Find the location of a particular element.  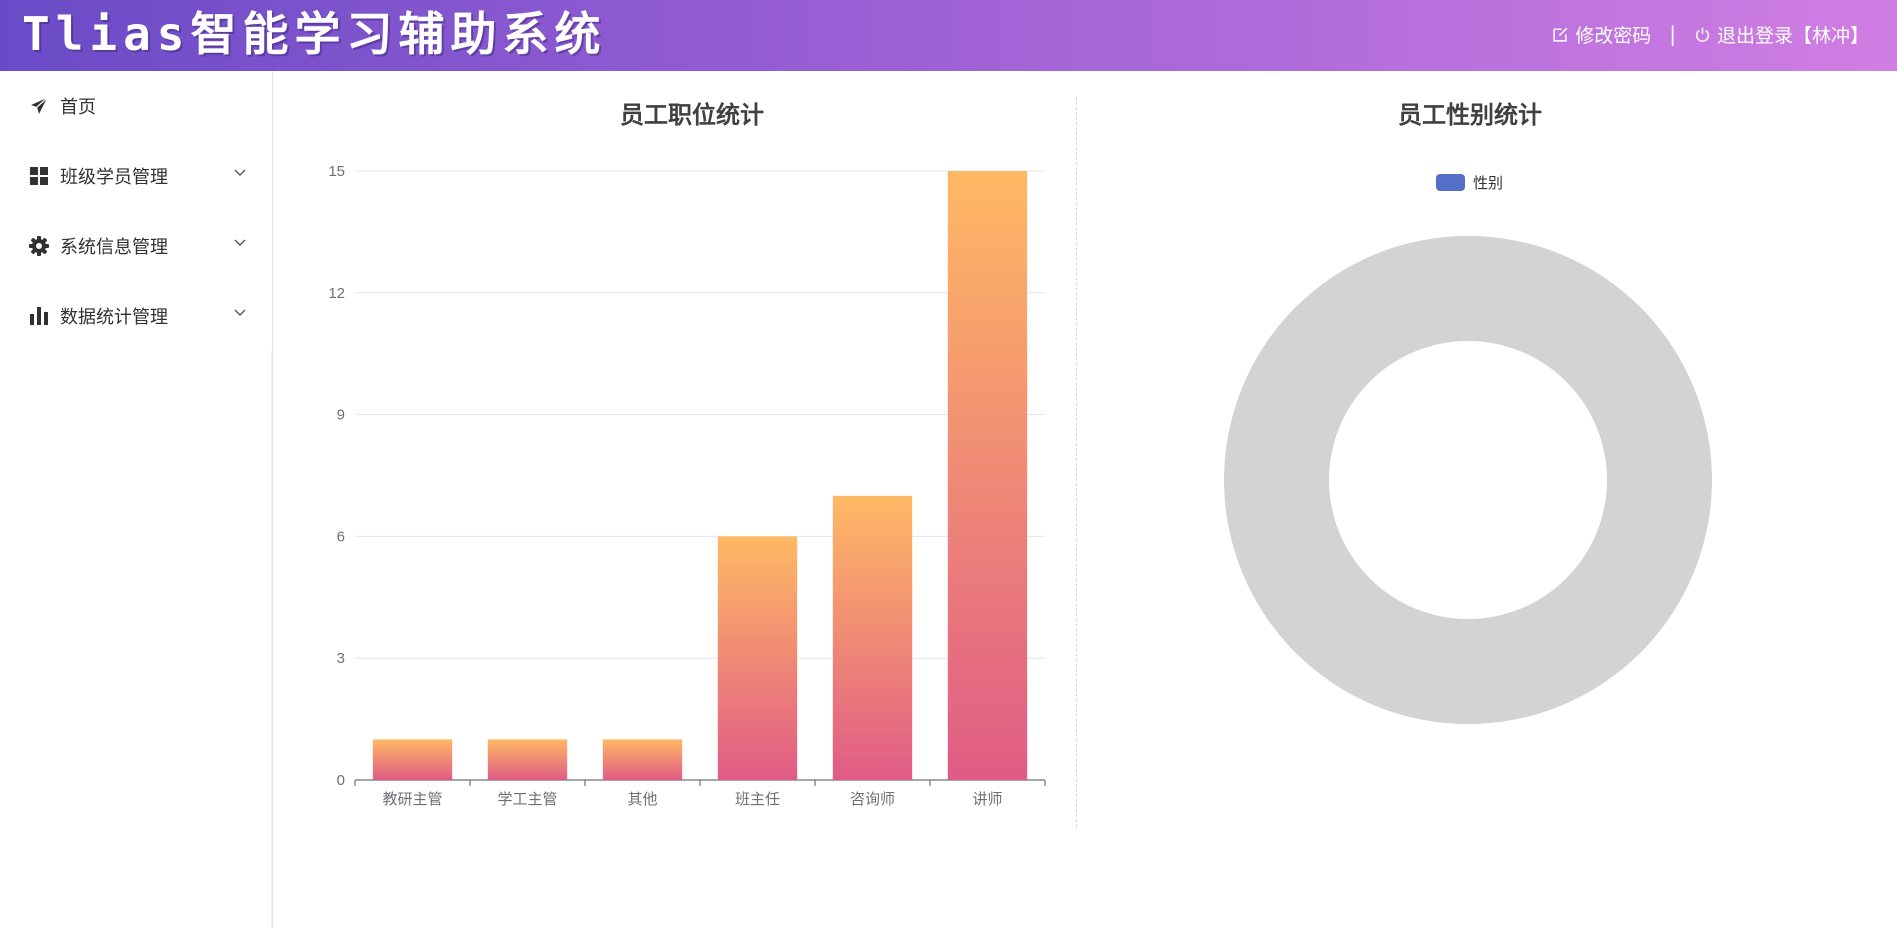

sidebar-item-label: 系统信息管理 is located at coordinates (114, 247).